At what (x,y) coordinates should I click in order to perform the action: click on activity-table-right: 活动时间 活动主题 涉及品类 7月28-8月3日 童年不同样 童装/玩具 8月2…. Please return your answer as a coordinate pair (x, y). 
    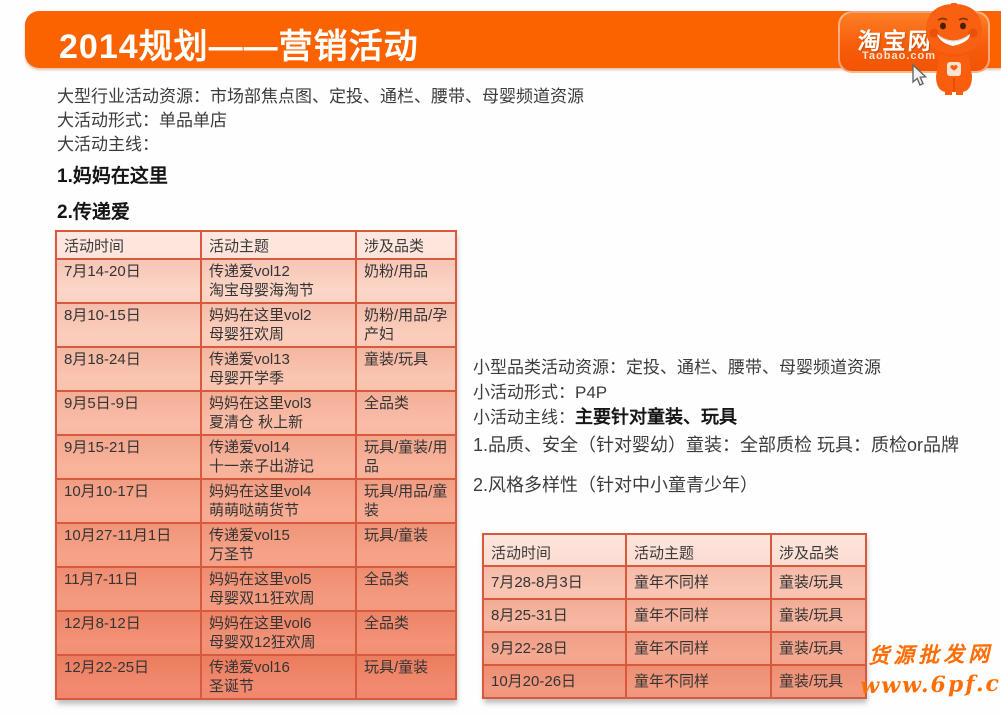
    Looking at the image, I should click on (674, 616).